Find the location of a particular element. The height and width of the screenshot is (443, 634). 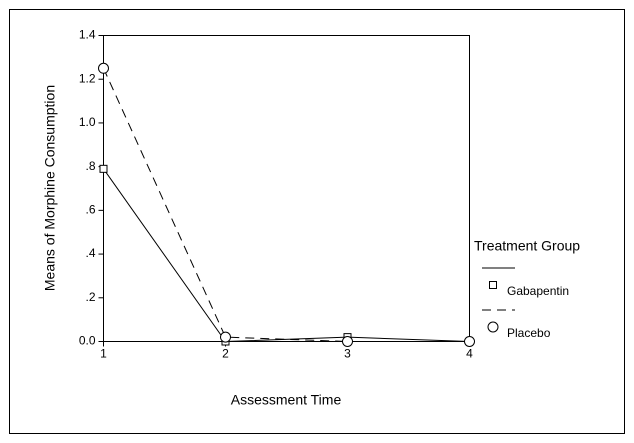

y-tick-label: 1.4 is located at coordinates (87, 35).